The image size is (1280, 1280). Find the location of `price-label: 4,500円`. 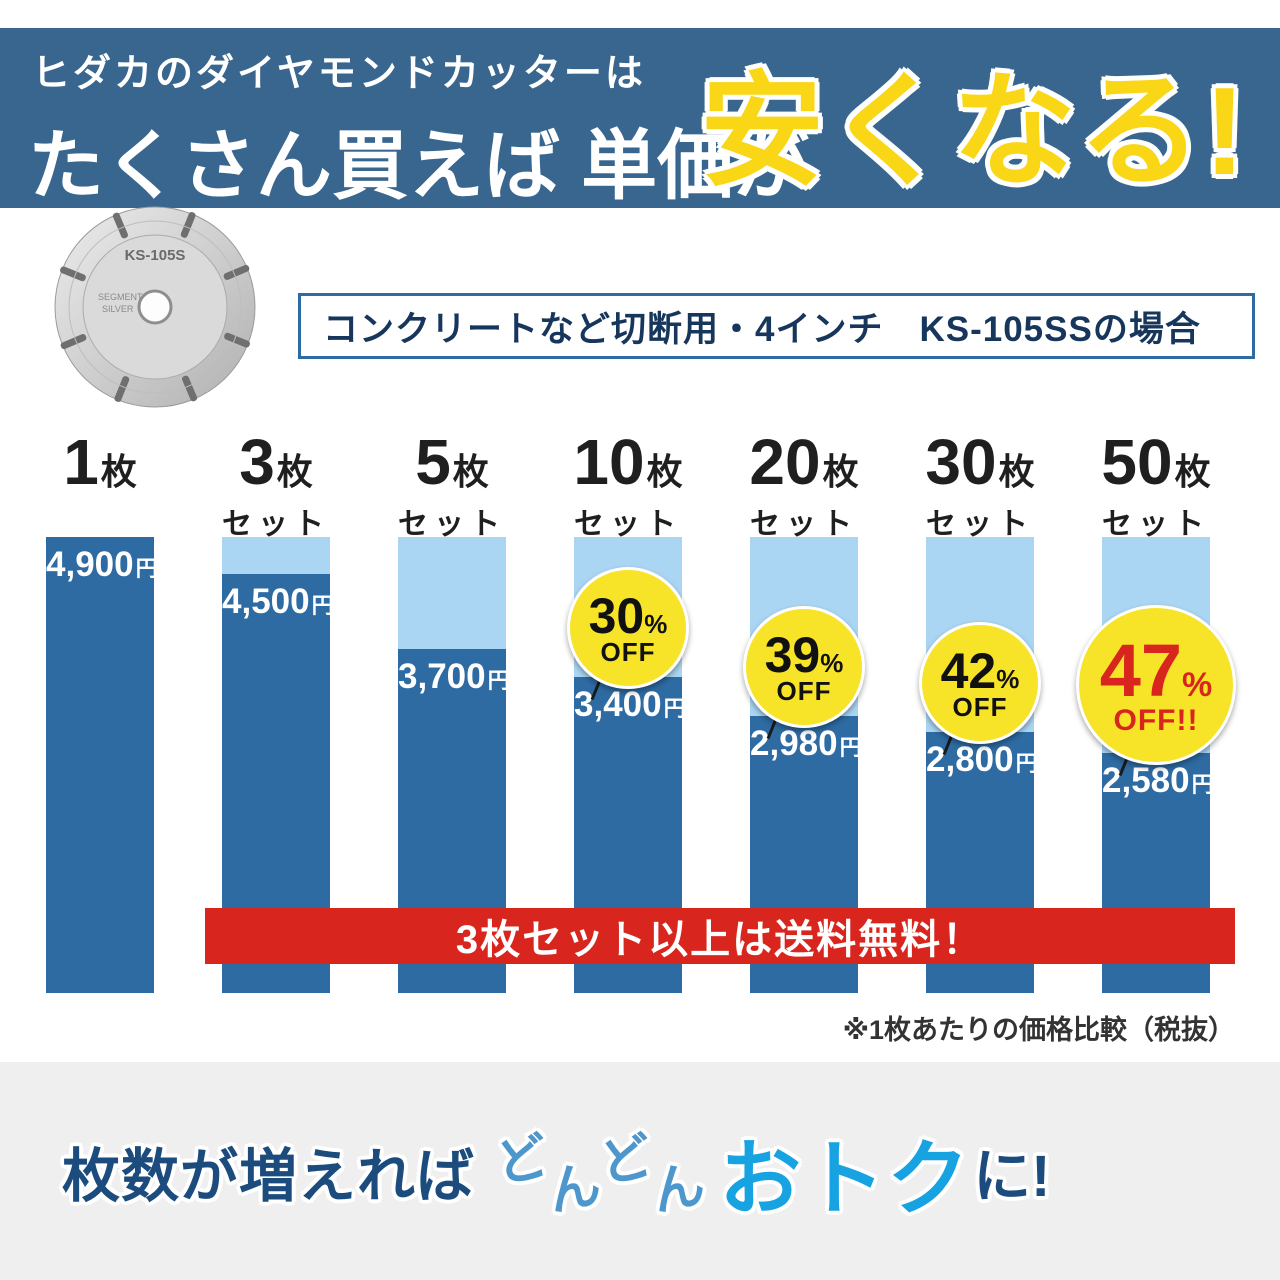

price-label: 4,500円 is located at coordinates (278, 601).